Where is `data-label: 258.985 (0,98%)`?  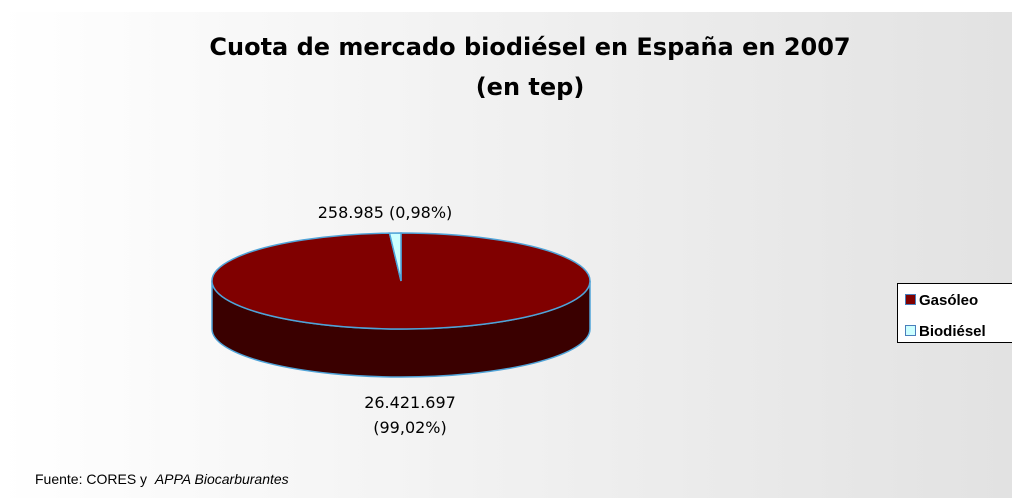 data-label: 258.985 (0,98%) is located at coordinates (385, 212).